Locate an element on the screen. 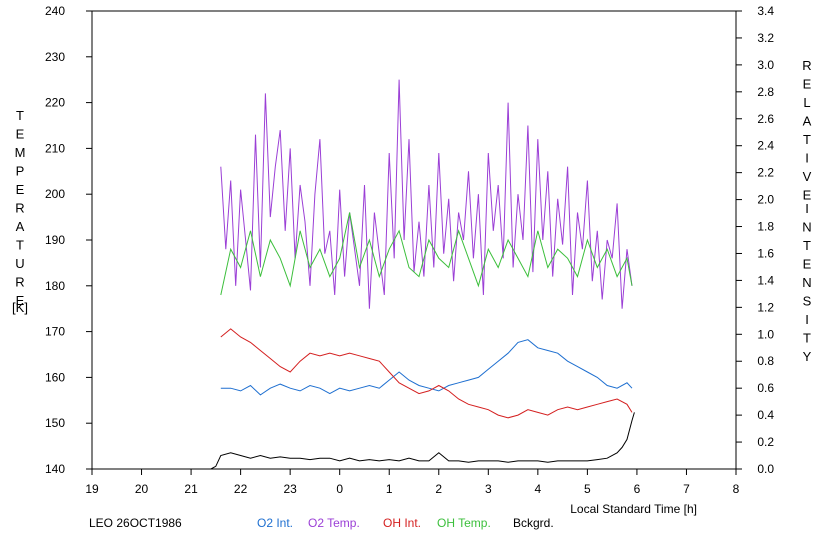 This screenshot has width=828, height=535. x-tick-label: 7 is located at coordinates (686, 489).